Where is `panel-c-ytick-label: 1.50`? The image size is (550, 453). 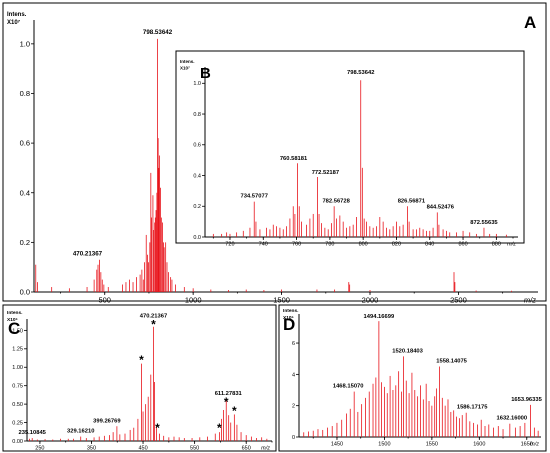 panel-c-ytick-label: 1.50 is located at coordinates (17, 331).